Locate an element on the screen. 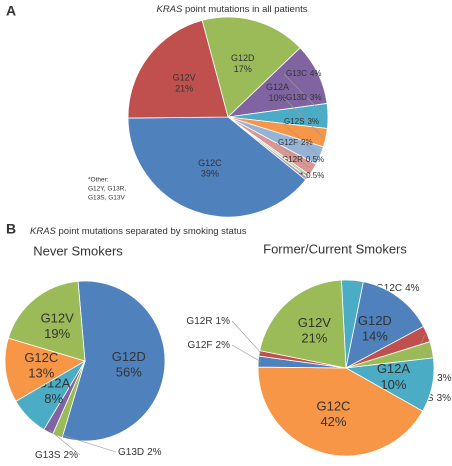 This screenshot has width=452, height=466. slice-label: G13C 4% is located at coordinates (303, 73).